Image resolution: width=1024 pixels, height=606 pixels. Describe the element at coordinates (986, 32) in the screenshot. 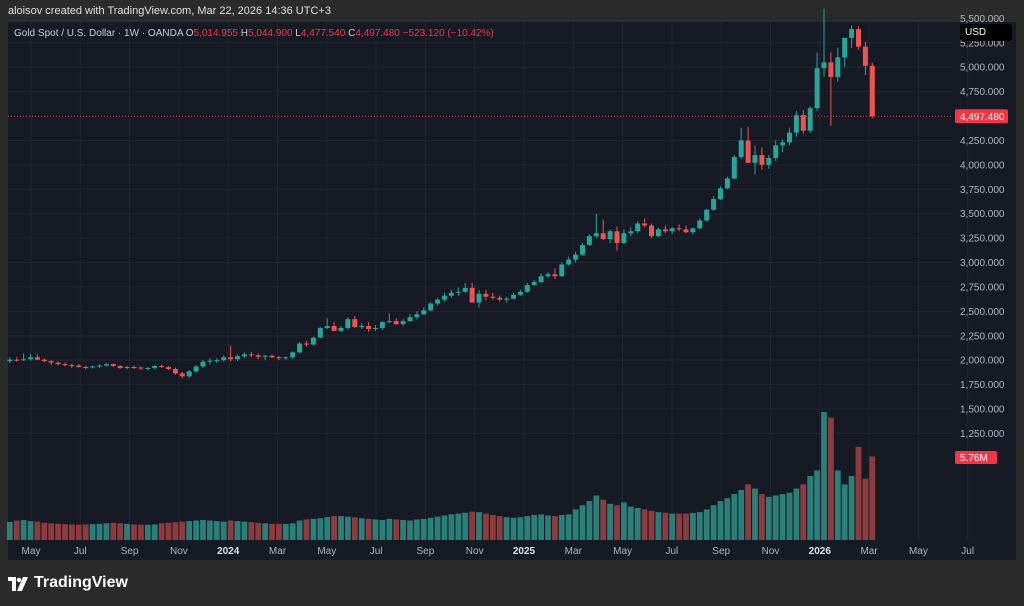

I see `currency-button: USD` at that location.